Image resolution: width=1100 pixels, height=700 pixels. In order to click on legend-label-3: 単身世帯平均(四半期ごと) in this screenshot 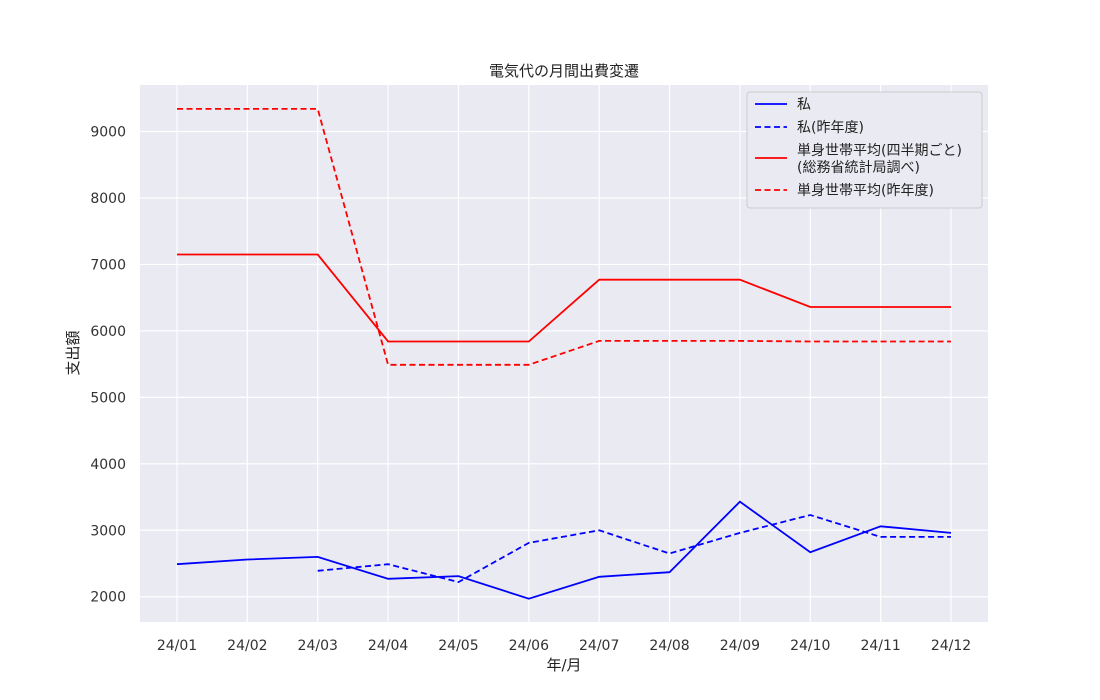, I will do `click(879, 151)`.